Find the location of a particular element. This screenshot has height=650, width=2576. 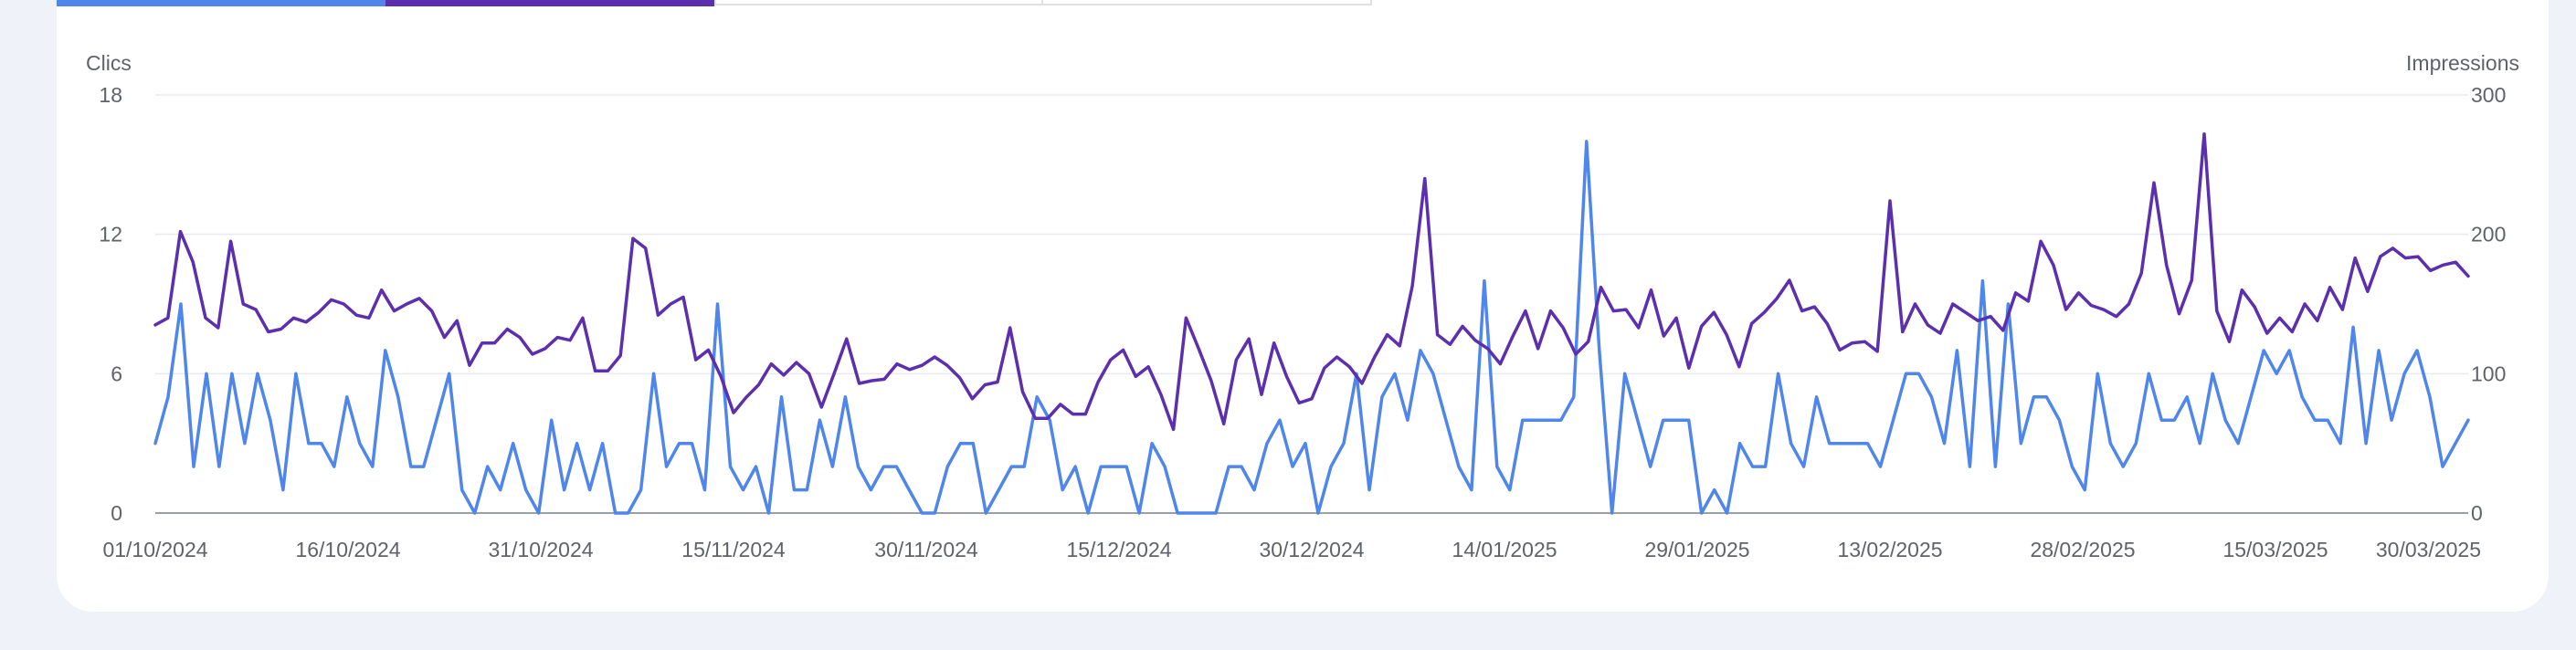

left-tick-label: 0 is located at coordinates (117, 513).